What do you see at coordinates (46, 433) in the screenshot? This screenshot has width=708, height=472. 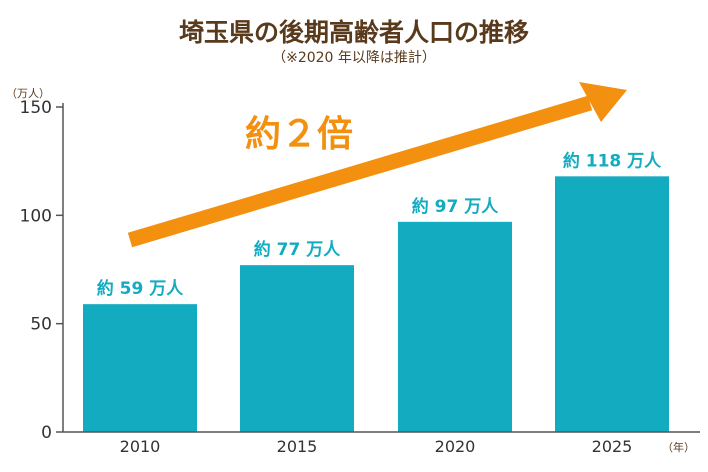 I see `y-tick-label: 0` at bounding box center [46, 433].